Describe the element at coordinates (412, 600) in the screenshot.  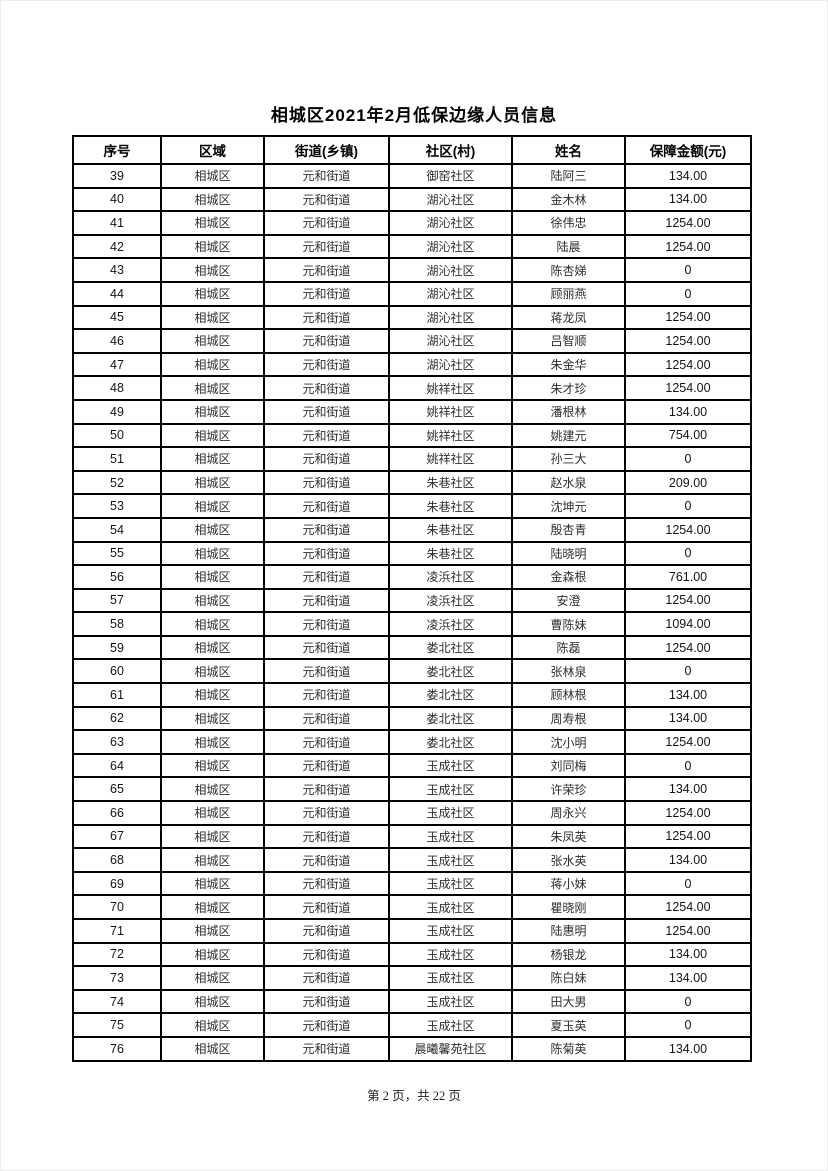
I see `table-row: 57 相城区 元和街道 凌浜社区 安澄 1254.00` at that location.